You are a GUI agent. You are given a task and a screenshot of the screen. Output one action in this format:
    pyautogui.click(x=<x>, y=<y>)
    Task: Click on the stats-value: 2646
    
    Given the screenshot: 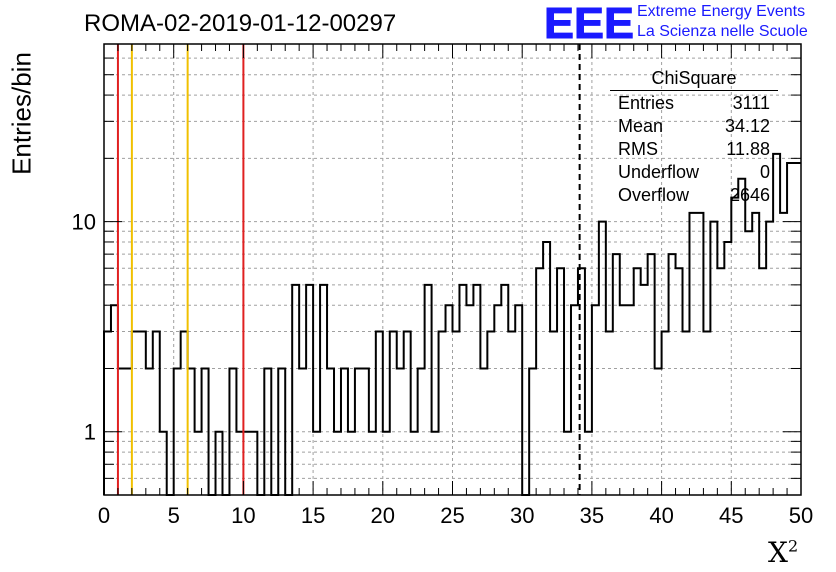 What is the action you would take?
    pyautogui.click(x=749, y=195)
    